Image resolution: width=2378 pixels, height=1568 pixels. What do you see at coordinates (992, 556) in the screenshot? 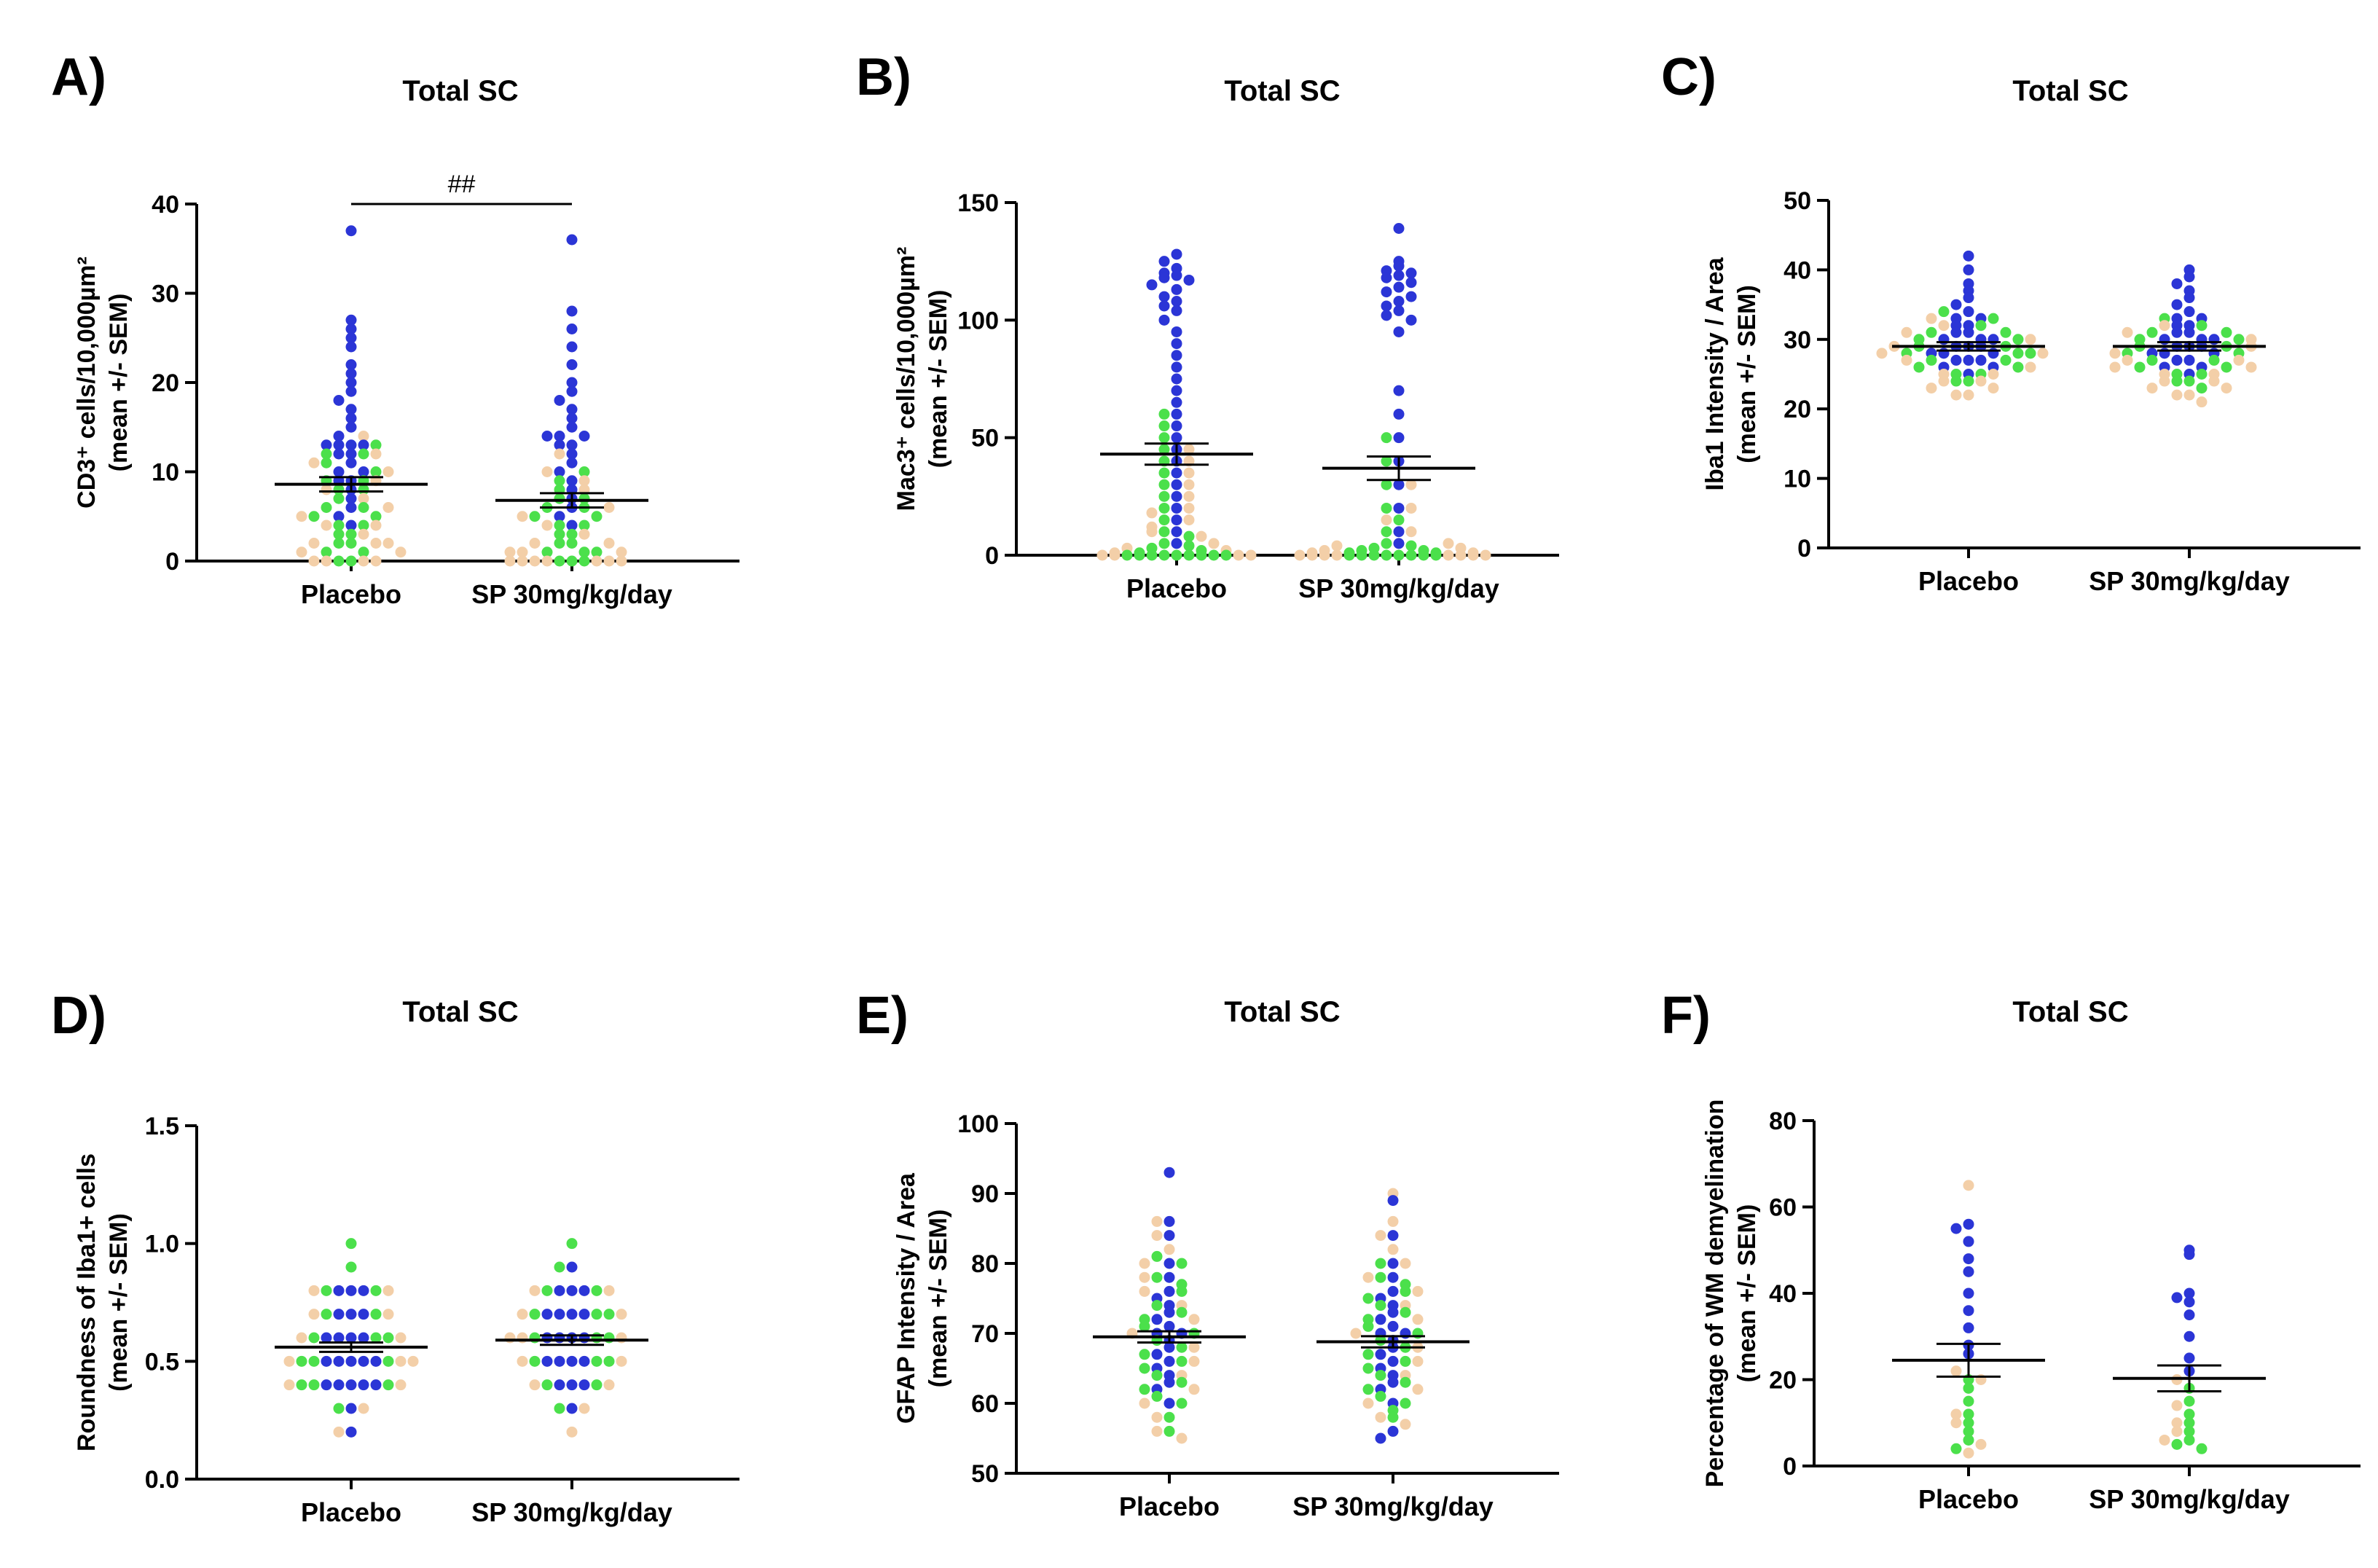
I see `y-tick-label: 0` at bounding box center [992, 556].